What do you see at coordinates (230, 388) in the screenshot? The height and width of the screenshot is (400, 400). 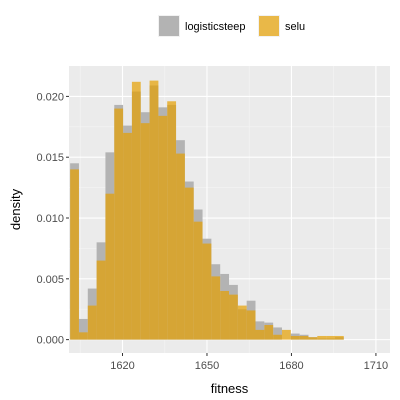 I see `x-axis-title: fitness` at bounding box center [230, 388].